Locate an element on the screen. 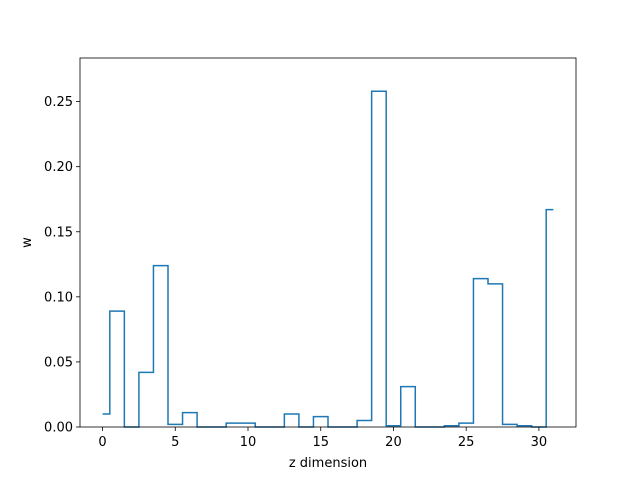  x-tick-label: 0 is located at coordinates (102, 442).